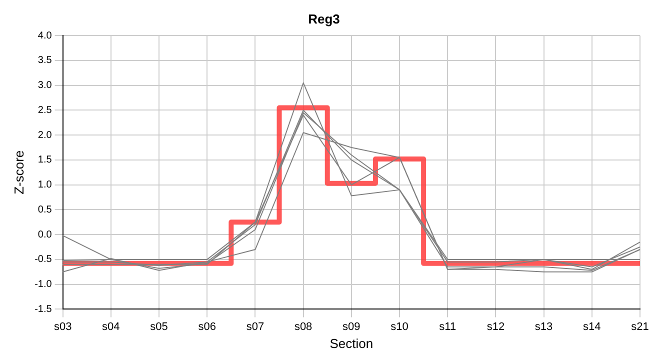  Describe the element at coordinates (63, 326) in the screenshot. I see `x-tick-label: s03` at that location.